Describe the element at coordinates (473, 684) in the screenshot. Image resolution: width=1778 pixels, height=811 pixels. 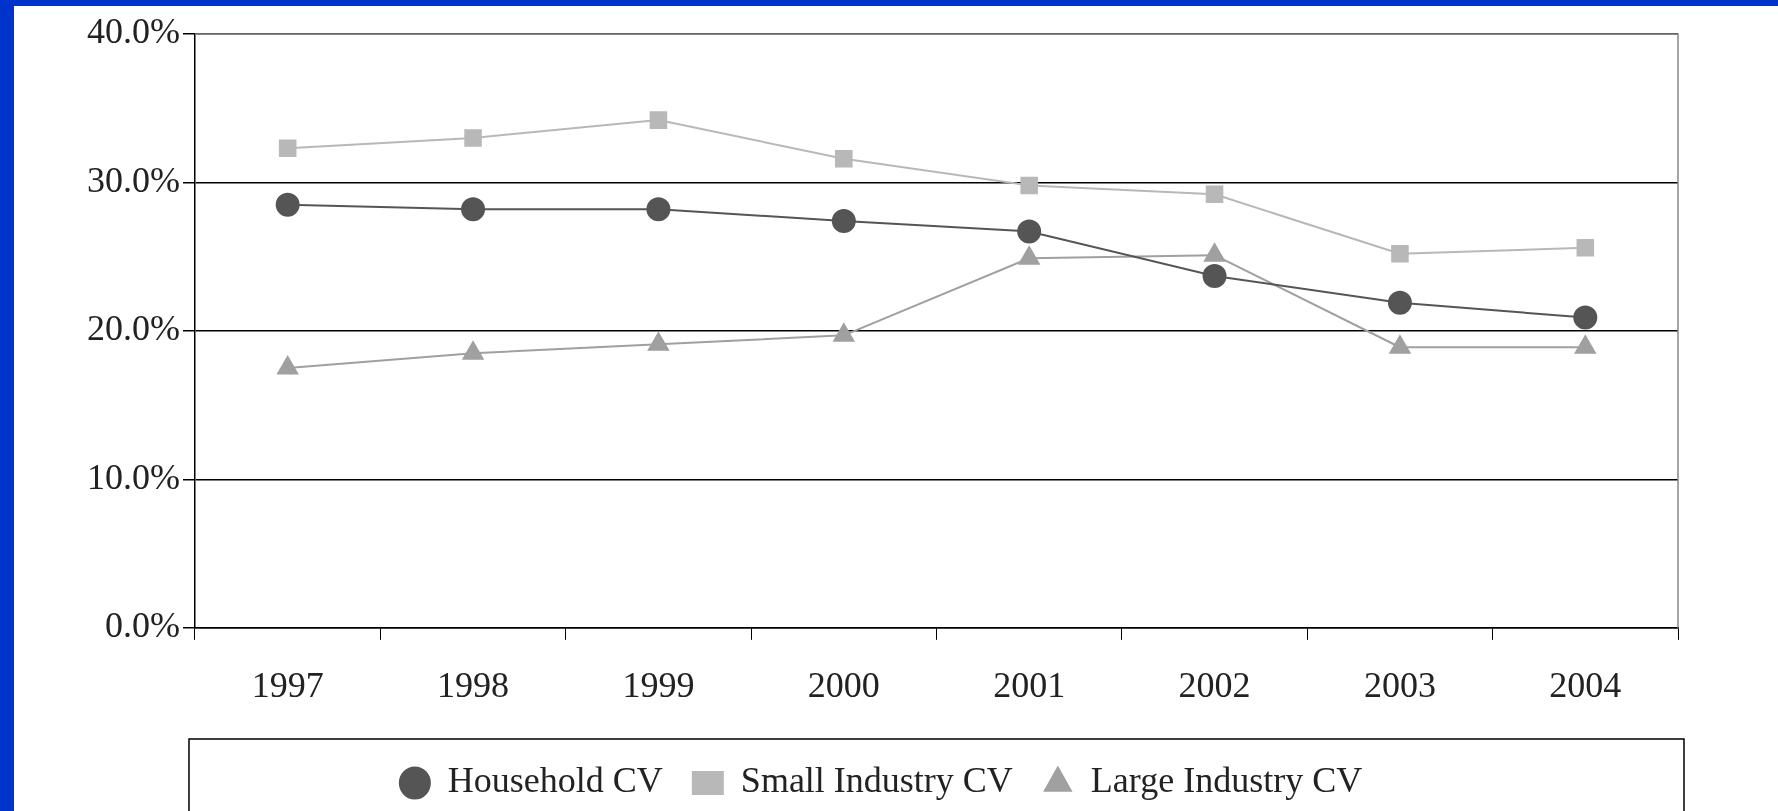
I see `x-tick-label: 1998` at that location.